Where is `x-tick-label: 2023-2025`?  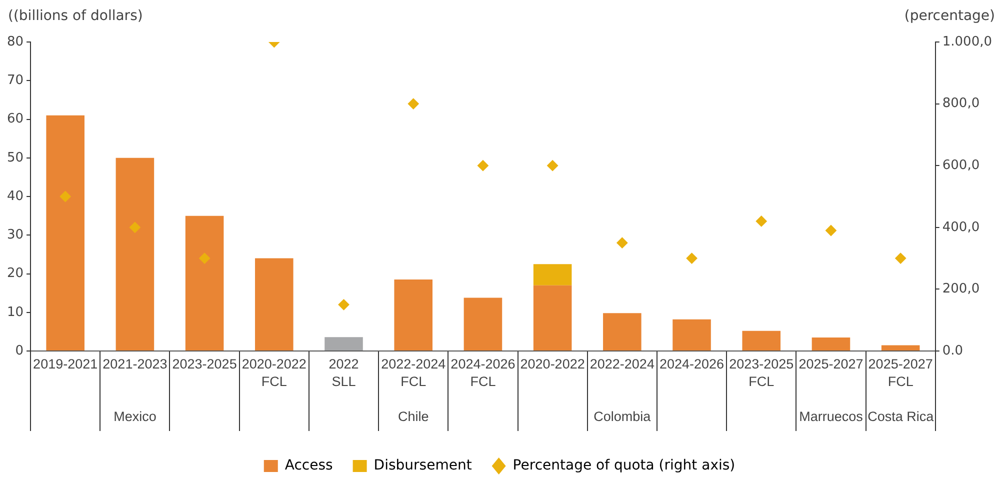 x-tick-label: 2023-2025 is located at coordinates (204, 364).